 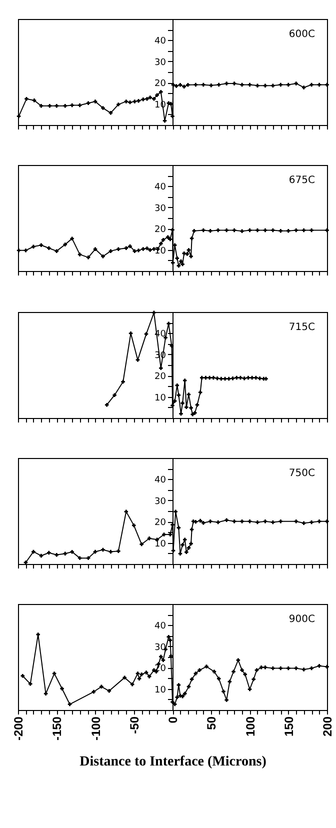 What do you see at coordinates (250, 726) in the screenshot?
I see `x-tick-label: 100` at bounding box center [250, 726].